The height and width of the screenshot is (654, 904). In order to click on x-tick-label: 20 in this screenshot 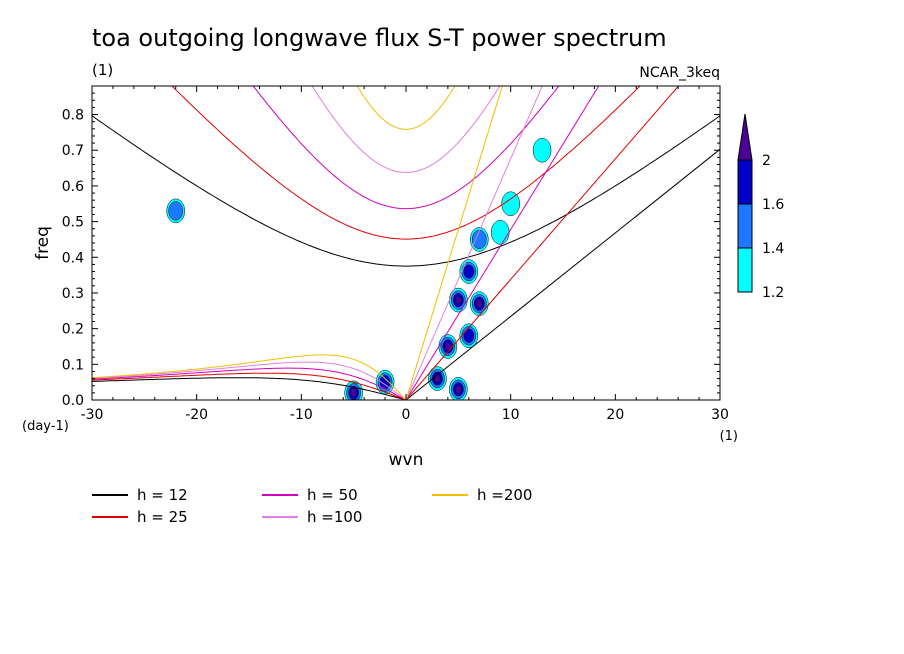, I will do `click(615, 415)`.